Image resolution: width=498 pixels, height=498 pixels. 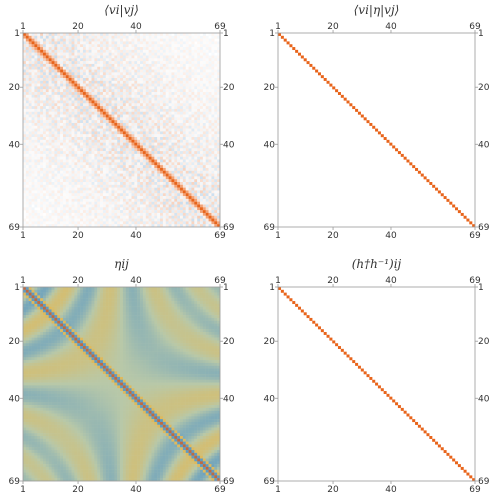 I want to click on x-tick-label-top: 69, so click(x=475, y=27).